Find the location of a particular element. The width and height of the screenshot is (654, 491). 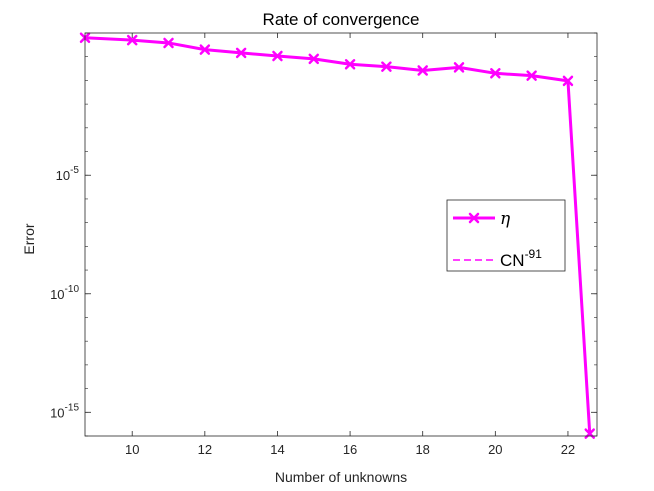

x-tick-label: 12 is located at coordinates (205, 449).